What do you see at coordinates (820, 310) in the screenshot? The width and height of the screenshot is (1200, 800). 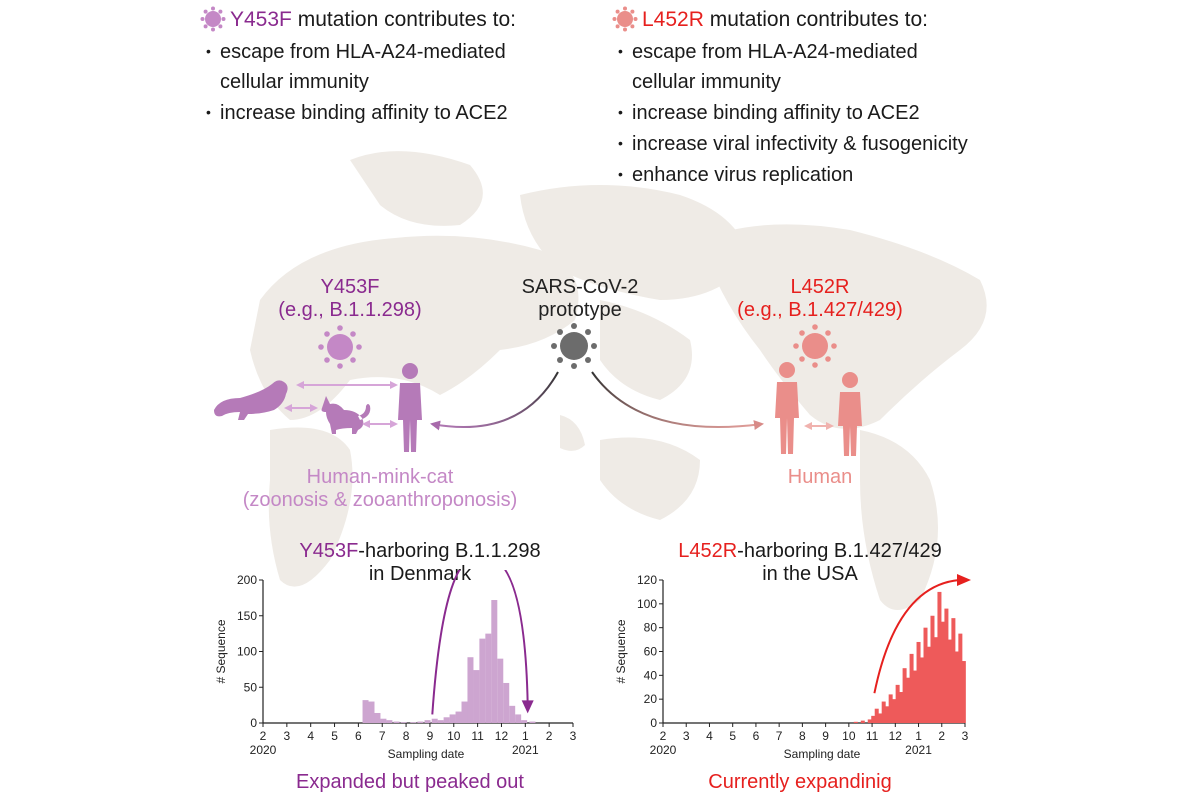 I see `right-variant-example: (e.g., B.1.427/429)` at bounding box center [820, 310].